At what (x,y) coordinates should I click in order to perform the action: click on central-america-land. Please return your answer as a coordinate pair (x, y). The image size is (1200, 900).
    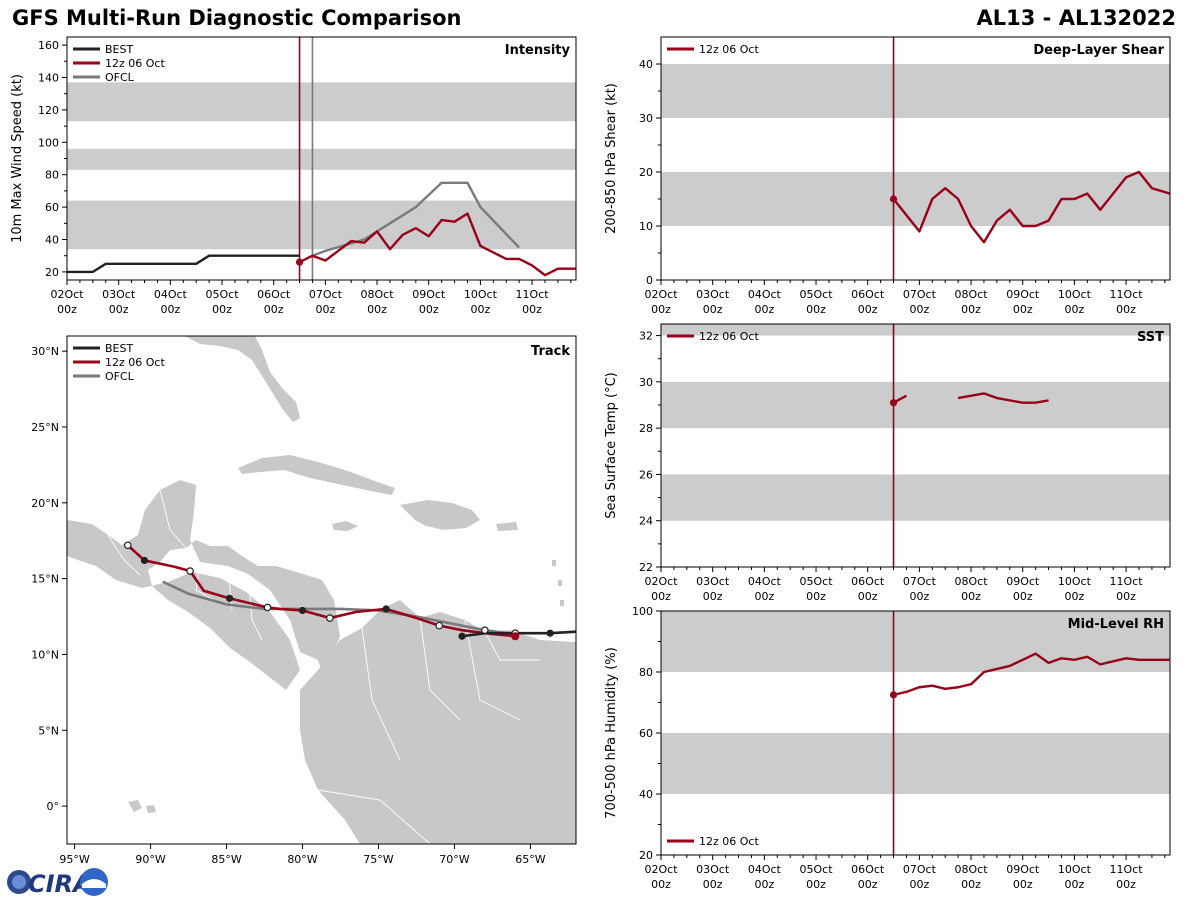
    Looking at the image, I should click on (203, 585).